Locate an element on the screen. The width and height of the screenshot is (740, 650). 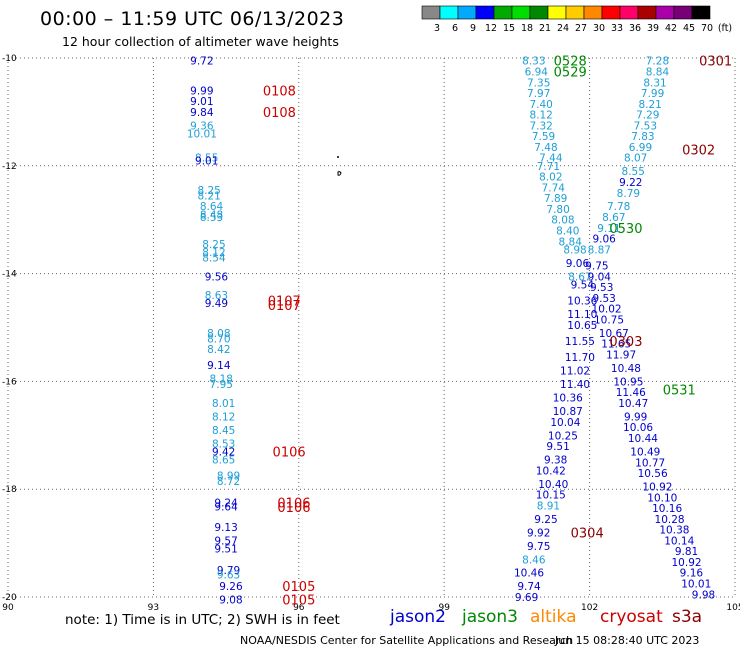
swh-point: 7.40 is located at coordinates (540, 105).